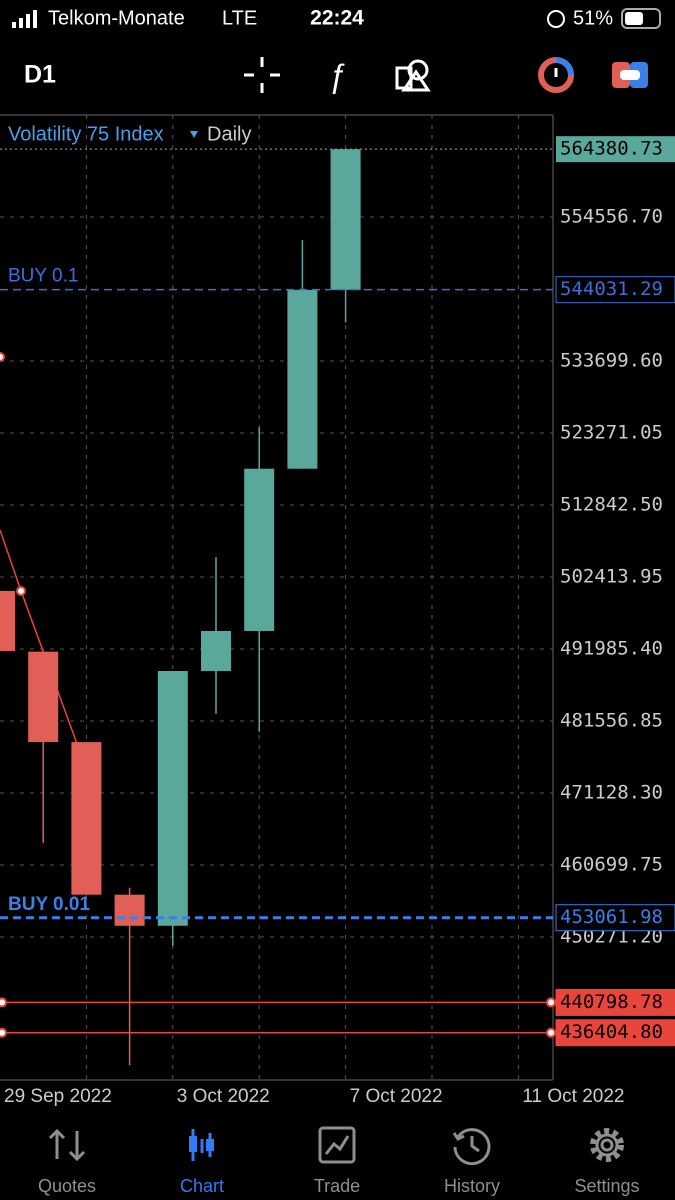  Describe the element at coordinates (611, 149) in the screenshot. I see `last-price-label: 564380.73` at that location.